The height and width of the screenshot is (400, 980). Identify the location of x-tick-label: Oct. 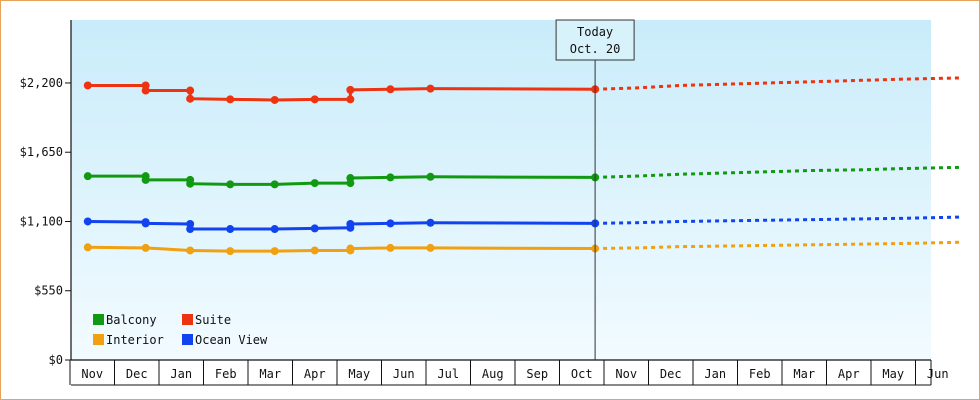
(582, 374).